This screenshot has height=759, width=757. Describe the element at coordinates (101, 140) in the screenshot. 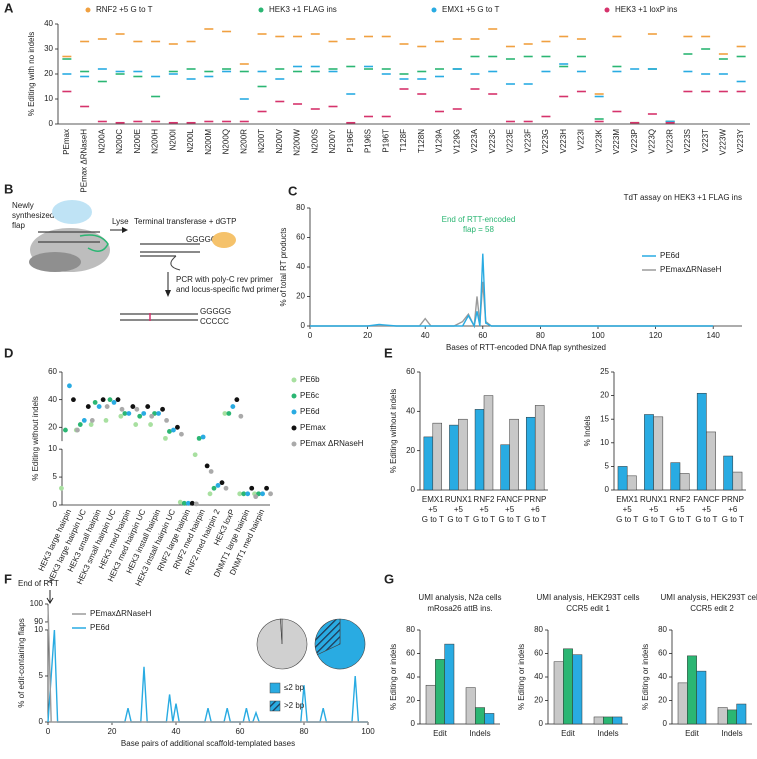

I see `x-tick-label: N200A` at that location.